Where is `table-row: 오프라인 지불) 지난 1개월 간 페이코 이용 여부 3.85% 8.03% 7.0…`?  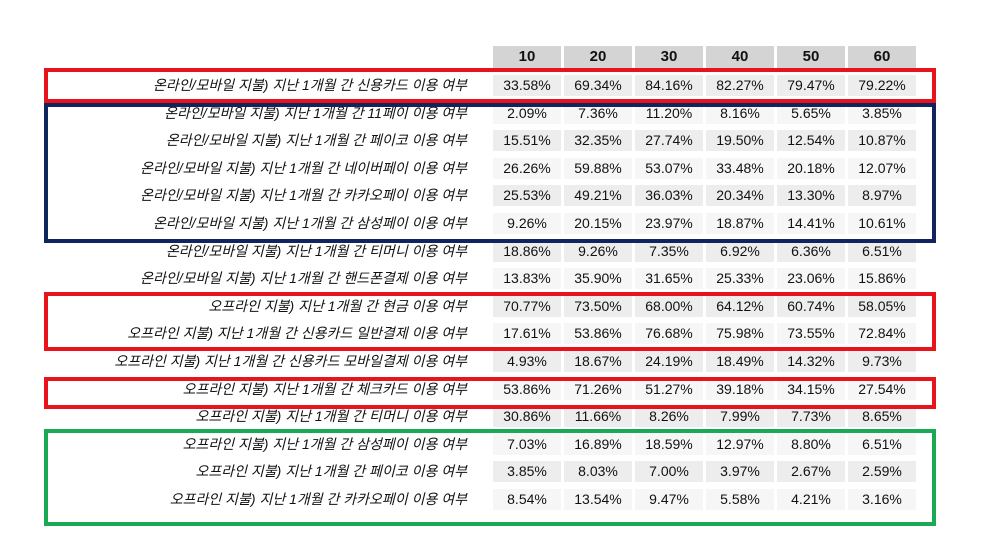
table-row: 오프라인 지불) 지난 1개월 간 페이코 이용 여부 3.85% 8.03% 7.0… is located at coordinates (494, 471).